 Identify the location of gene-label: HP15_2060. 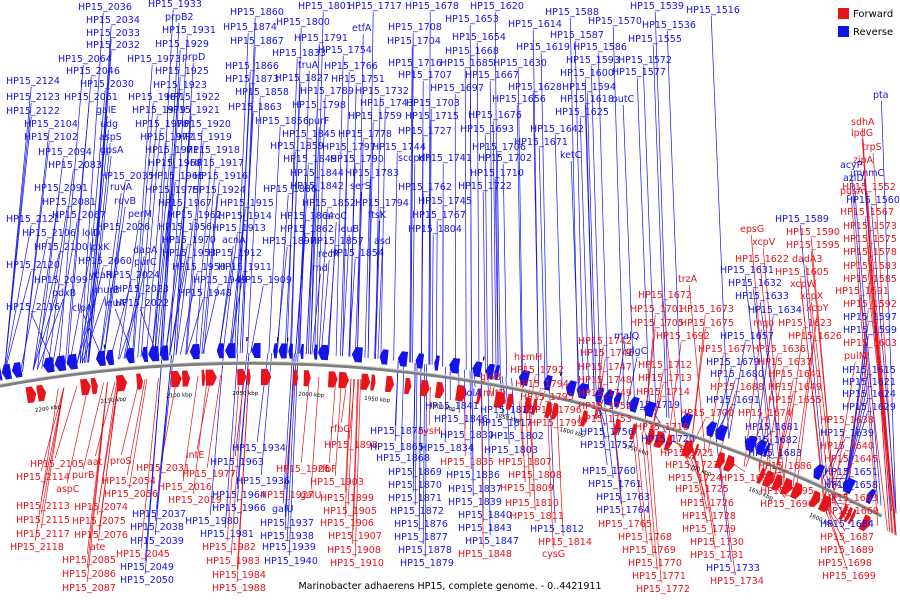
(105, 261).